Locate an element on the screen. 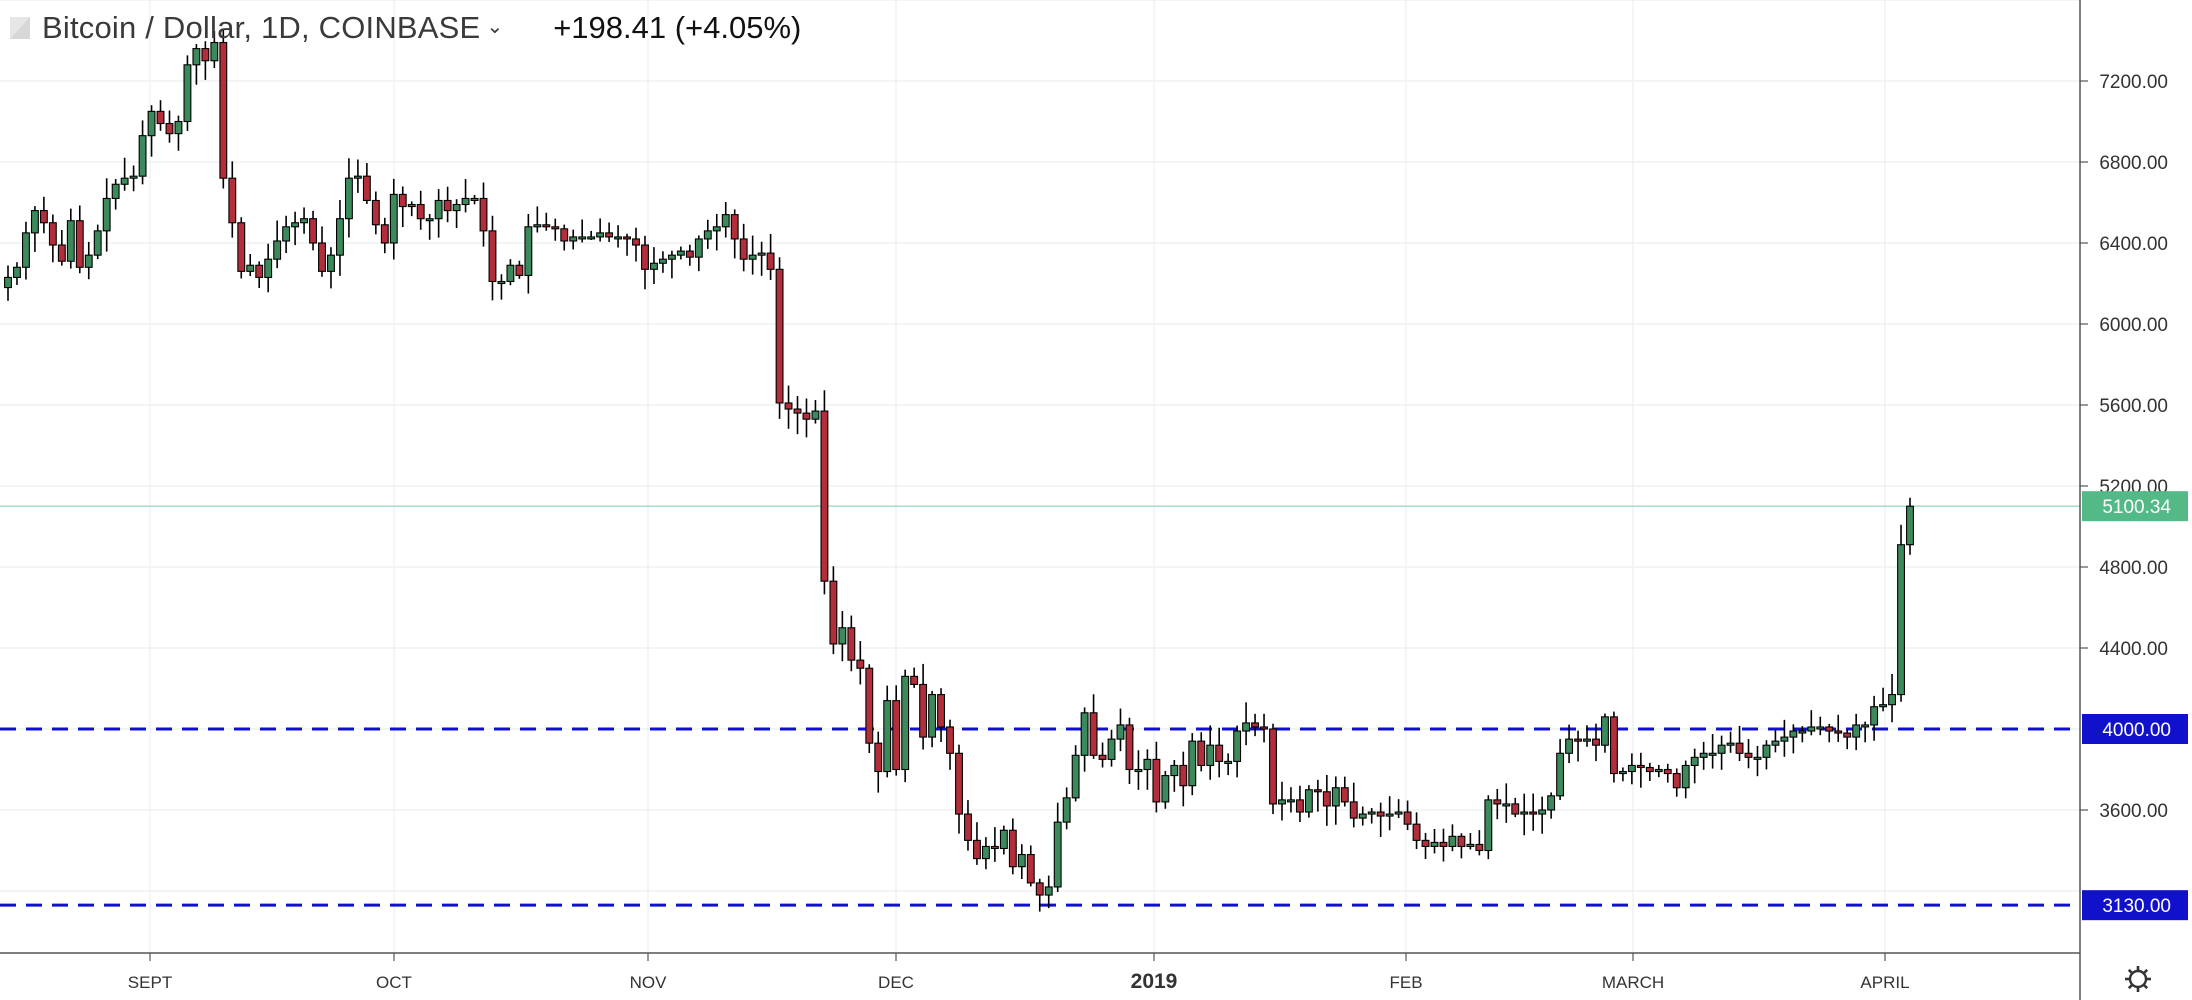 This screenshot has height=1000, width=2192. level-badge: 4000.00 is located at coordinates (2135, 729).